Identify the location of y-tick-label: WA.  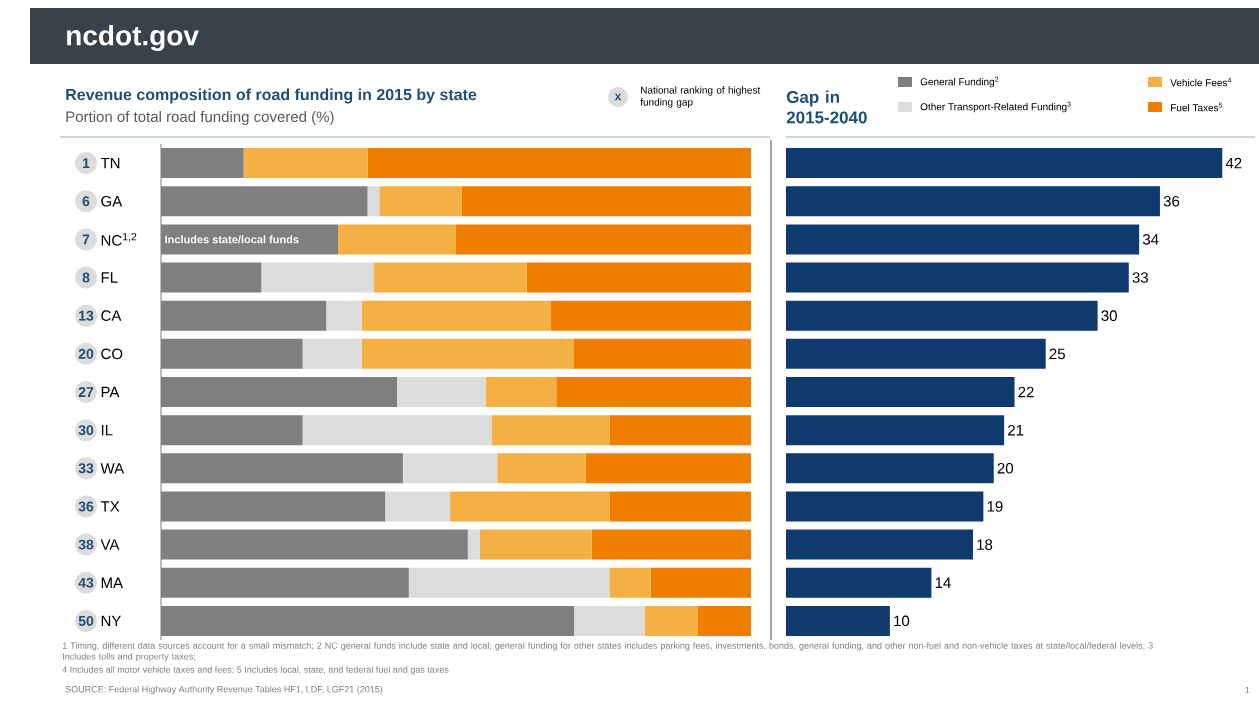
(112, 468).